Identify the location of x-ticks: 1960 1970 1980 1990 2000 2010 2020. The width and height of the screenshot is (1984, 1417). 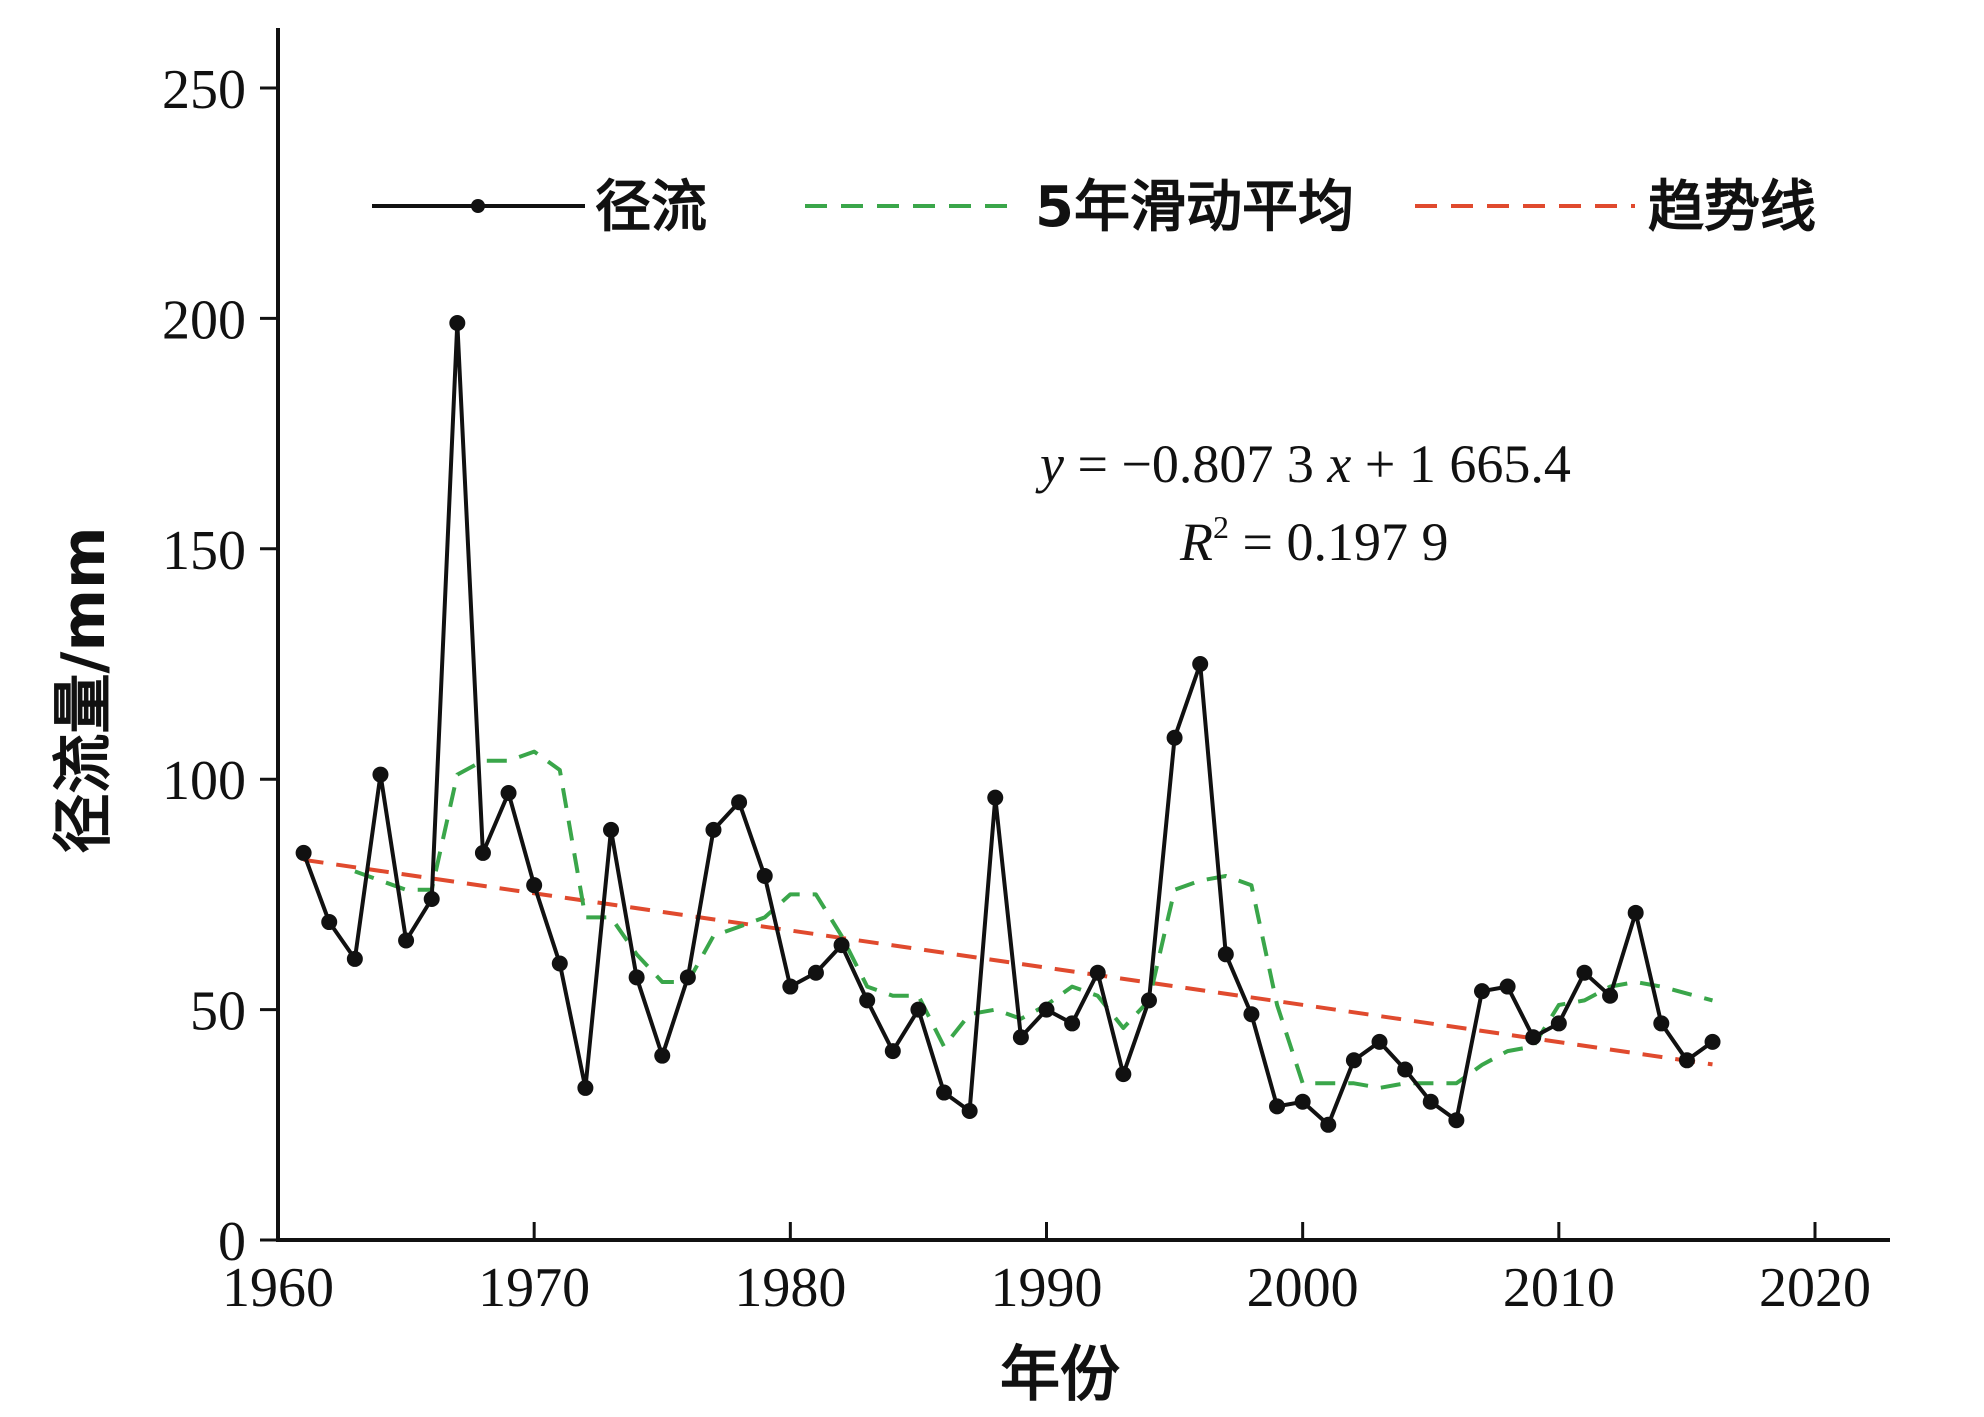
(1046, 1270).